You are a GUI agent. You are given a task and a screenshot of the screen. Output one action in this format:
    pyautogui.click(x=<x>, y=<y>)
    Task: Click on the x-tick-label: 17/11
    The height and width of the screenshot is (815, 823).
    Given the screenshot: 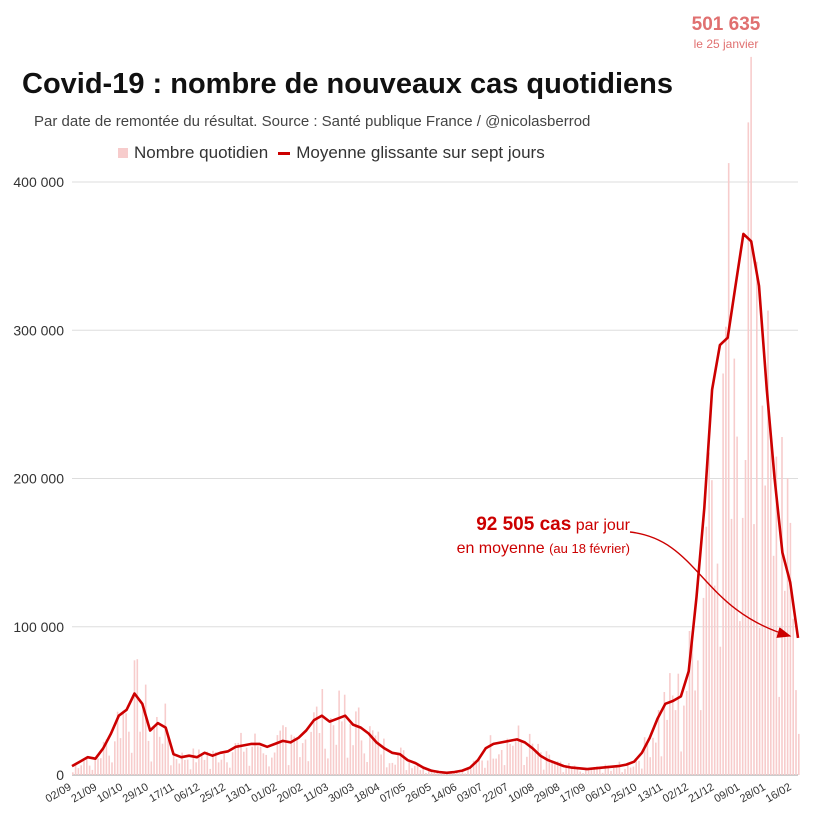 What is the action you would take?
    pyautogui.click(x=161, y=793)
    